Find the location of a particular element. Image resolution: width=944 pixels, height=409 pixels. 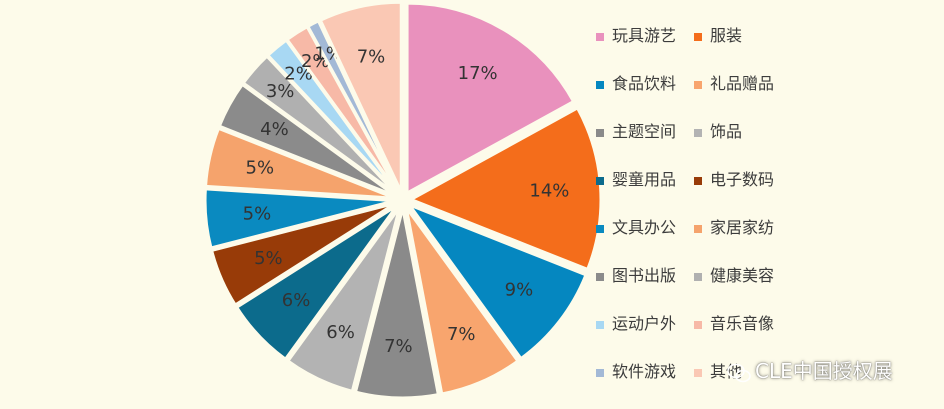

legend-item: 电子数码 is located at coordinates (734, 178).